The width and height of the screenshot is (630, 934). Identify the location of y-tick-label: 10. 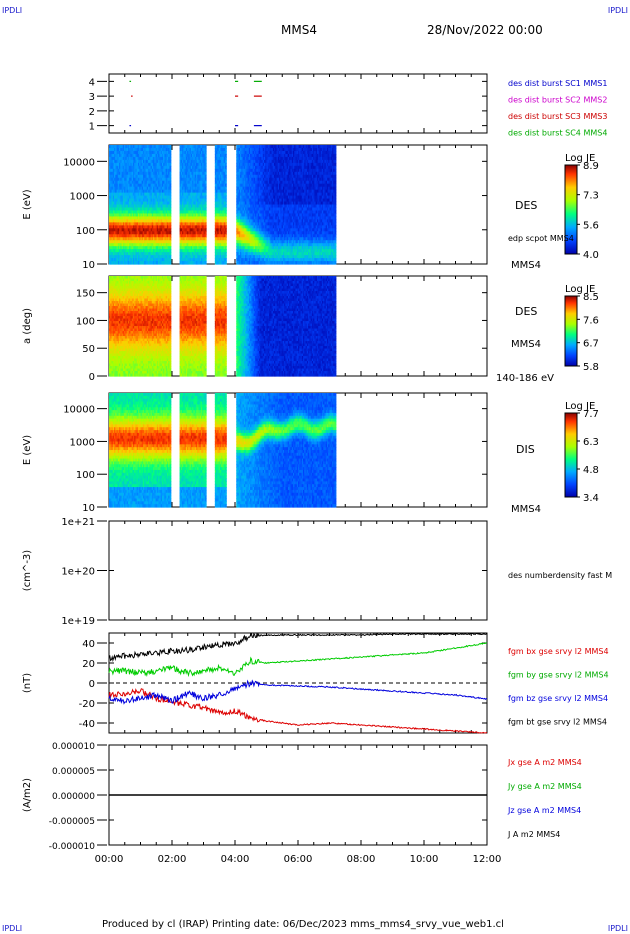
(88, 265).